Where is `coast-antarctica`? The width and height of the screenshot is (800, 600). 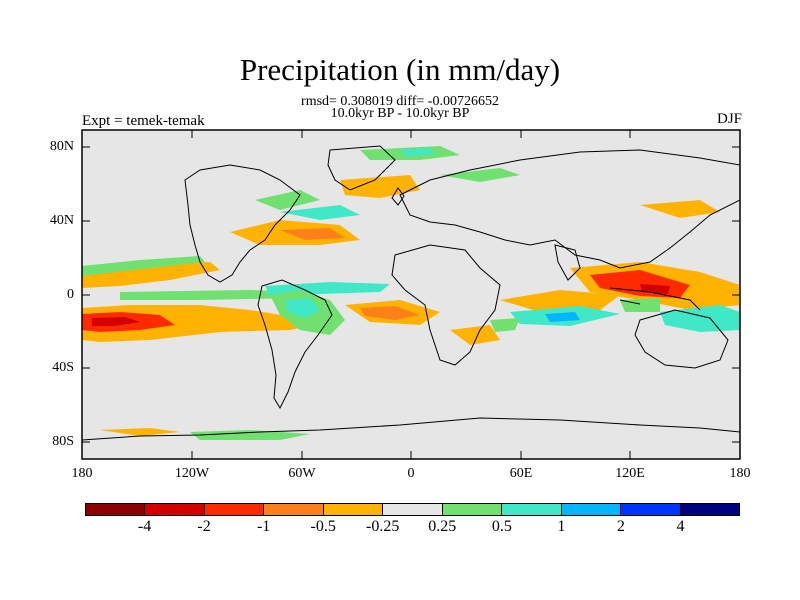
coast-antarctica is located at coordinates (411, 429).